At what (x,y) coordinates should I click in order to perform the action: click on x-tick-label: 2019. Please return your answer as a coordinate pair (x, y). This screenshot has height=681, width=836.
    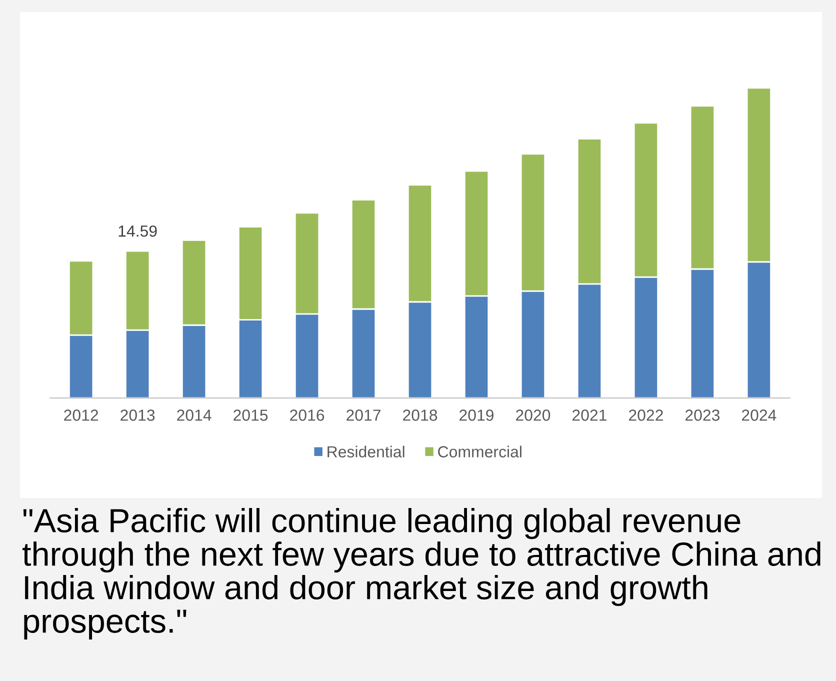
    Looking at the image, I should click on (477, 415).